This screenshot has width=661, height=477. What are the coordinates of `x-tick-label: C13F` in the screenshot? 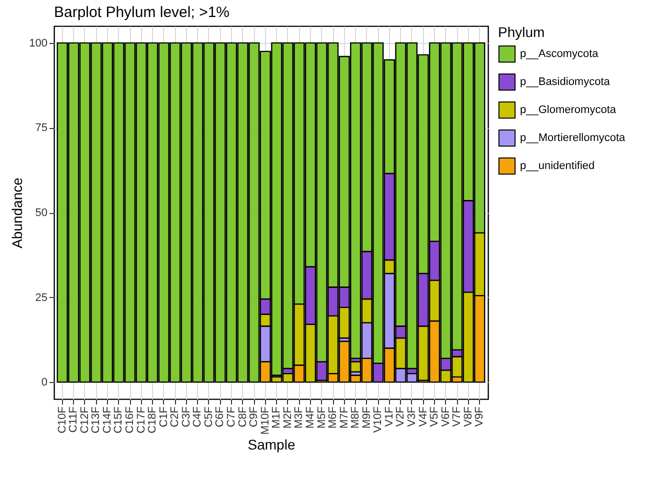 It's located at (96, 420).